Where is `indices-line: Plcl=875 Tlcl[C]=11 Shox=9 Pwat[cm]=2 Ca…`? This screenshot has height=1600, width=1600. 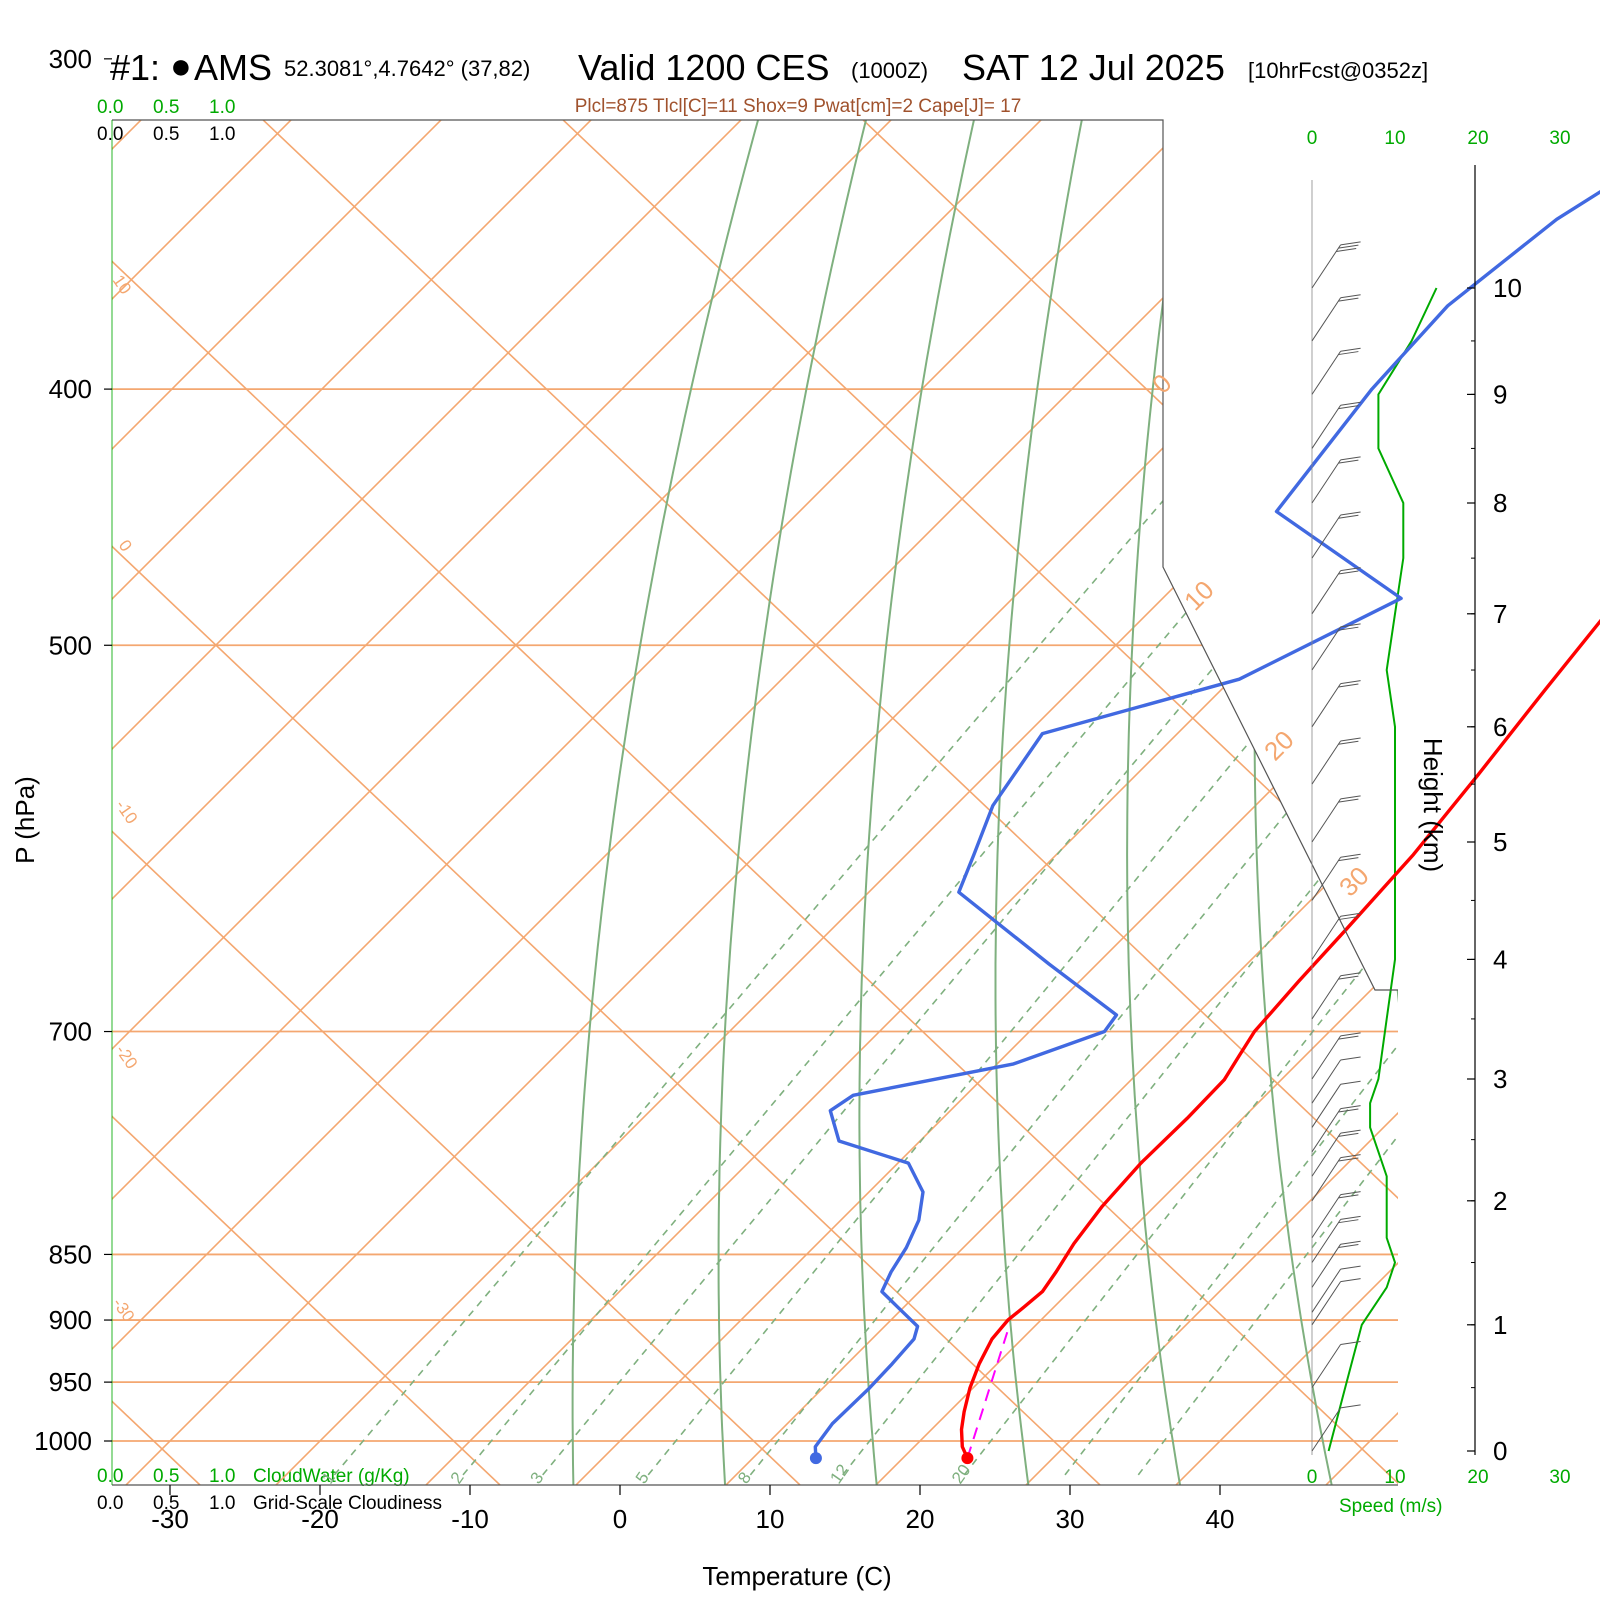
indices-line: Plcl=875 Tlcl[C]=11 Shox=9 Pwat[cm]=2 Ca… is located at coordinates (798, 106).